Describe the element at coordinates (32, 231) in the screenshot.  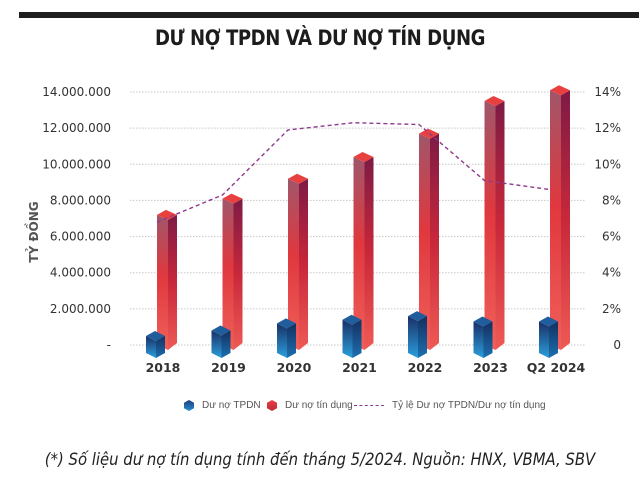
I see `y-axis-label: TỶ ĐỒNG` at that location.